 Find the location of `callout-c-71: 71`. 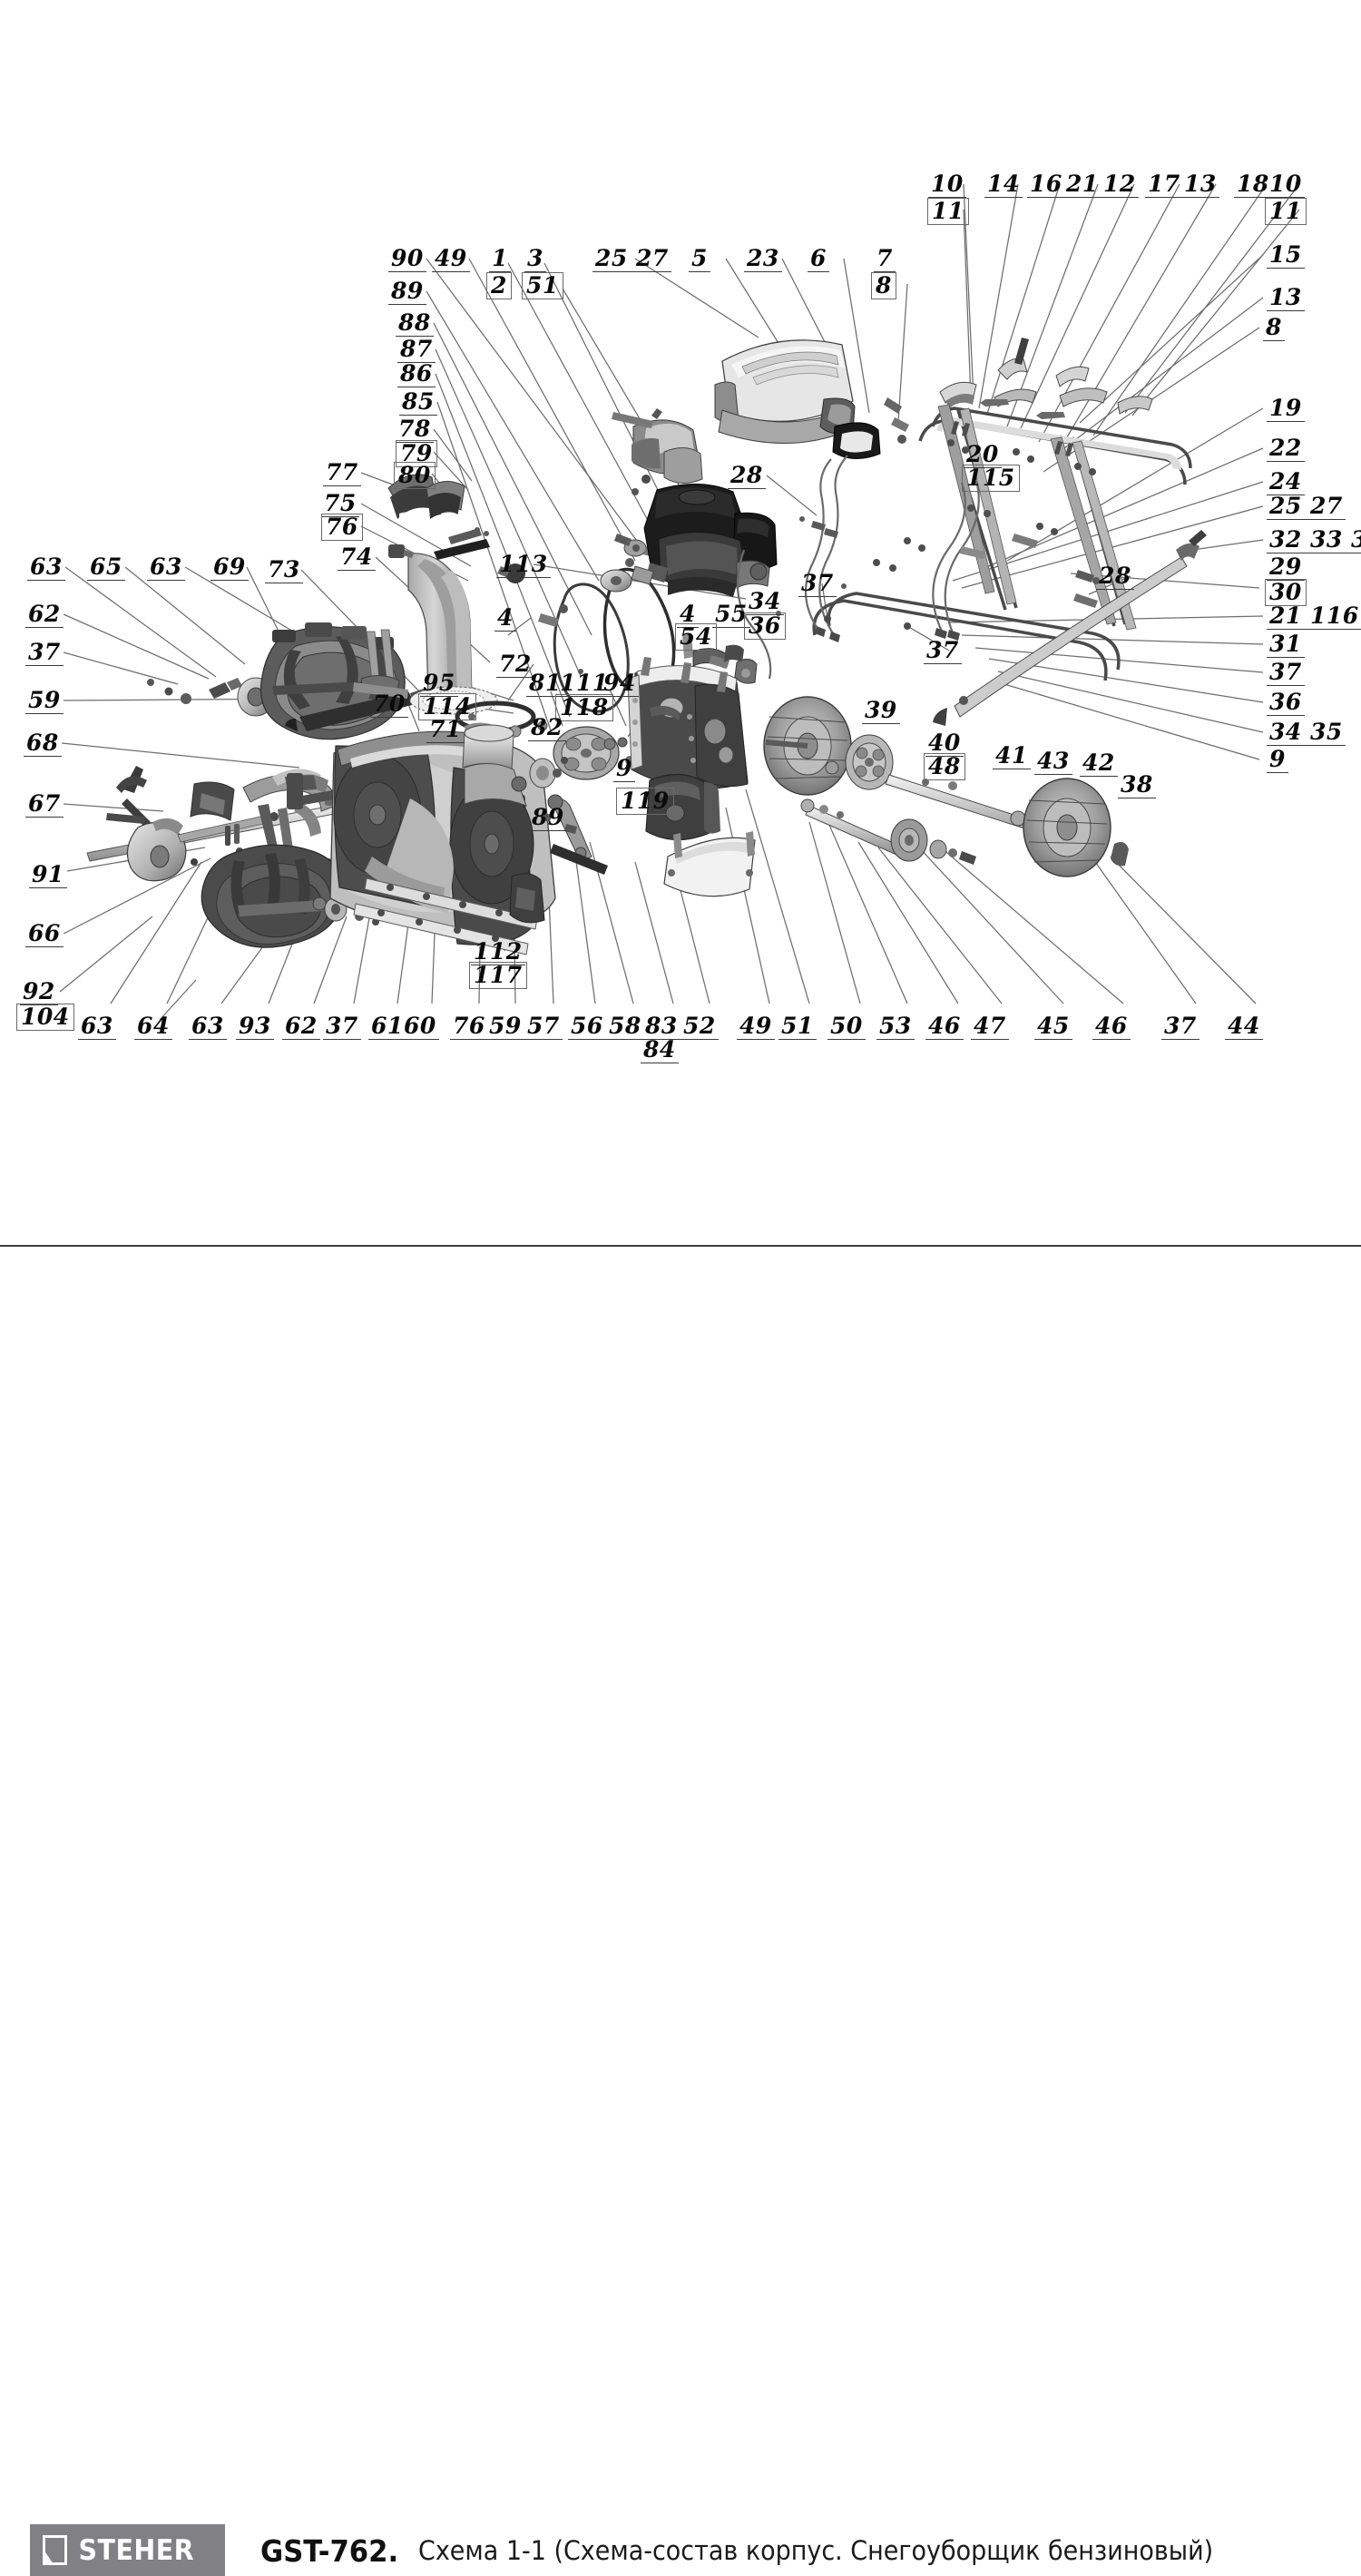

callout-c-71: 71 is located at coordinates (445, 730).